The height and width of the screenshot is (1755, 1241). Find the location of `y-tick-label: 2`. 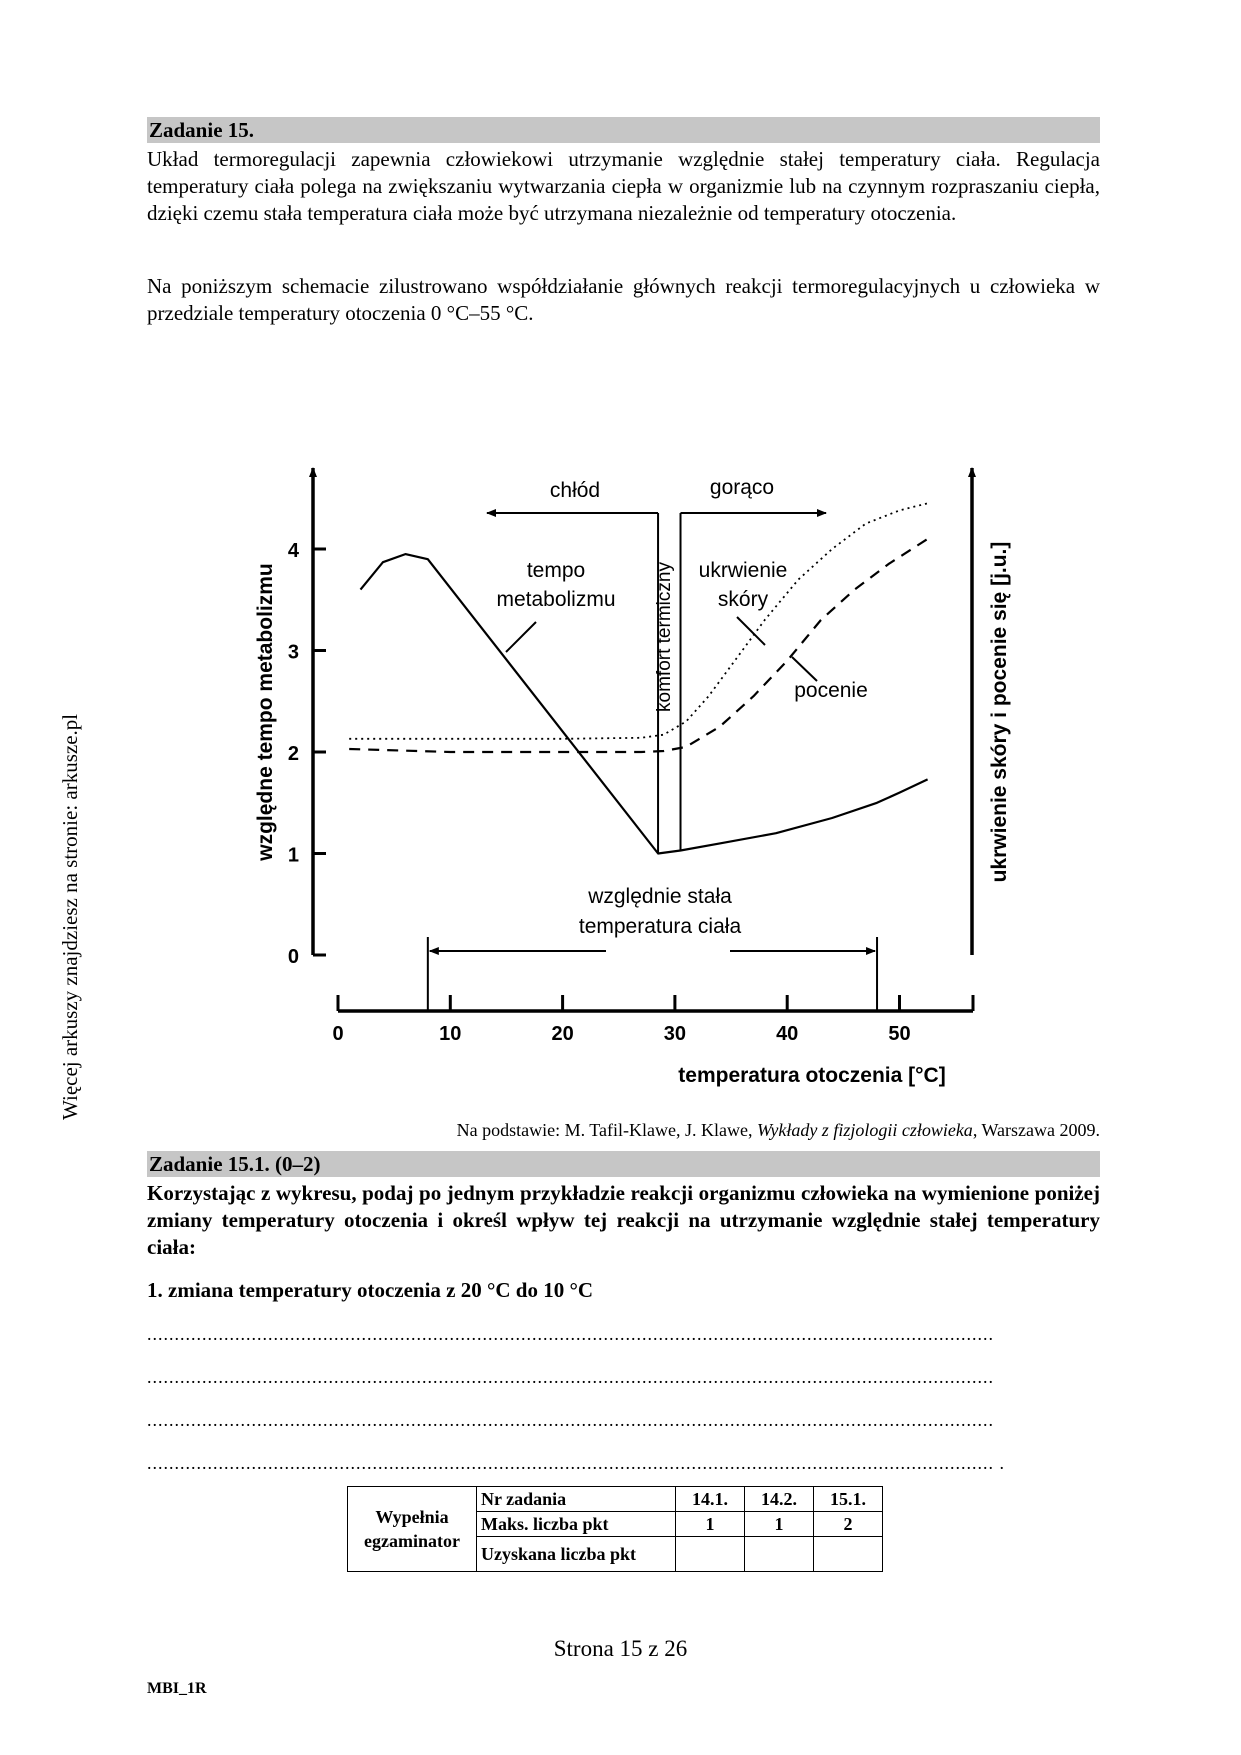

y-tick-label: 2 is located at coordinates (293, 754).